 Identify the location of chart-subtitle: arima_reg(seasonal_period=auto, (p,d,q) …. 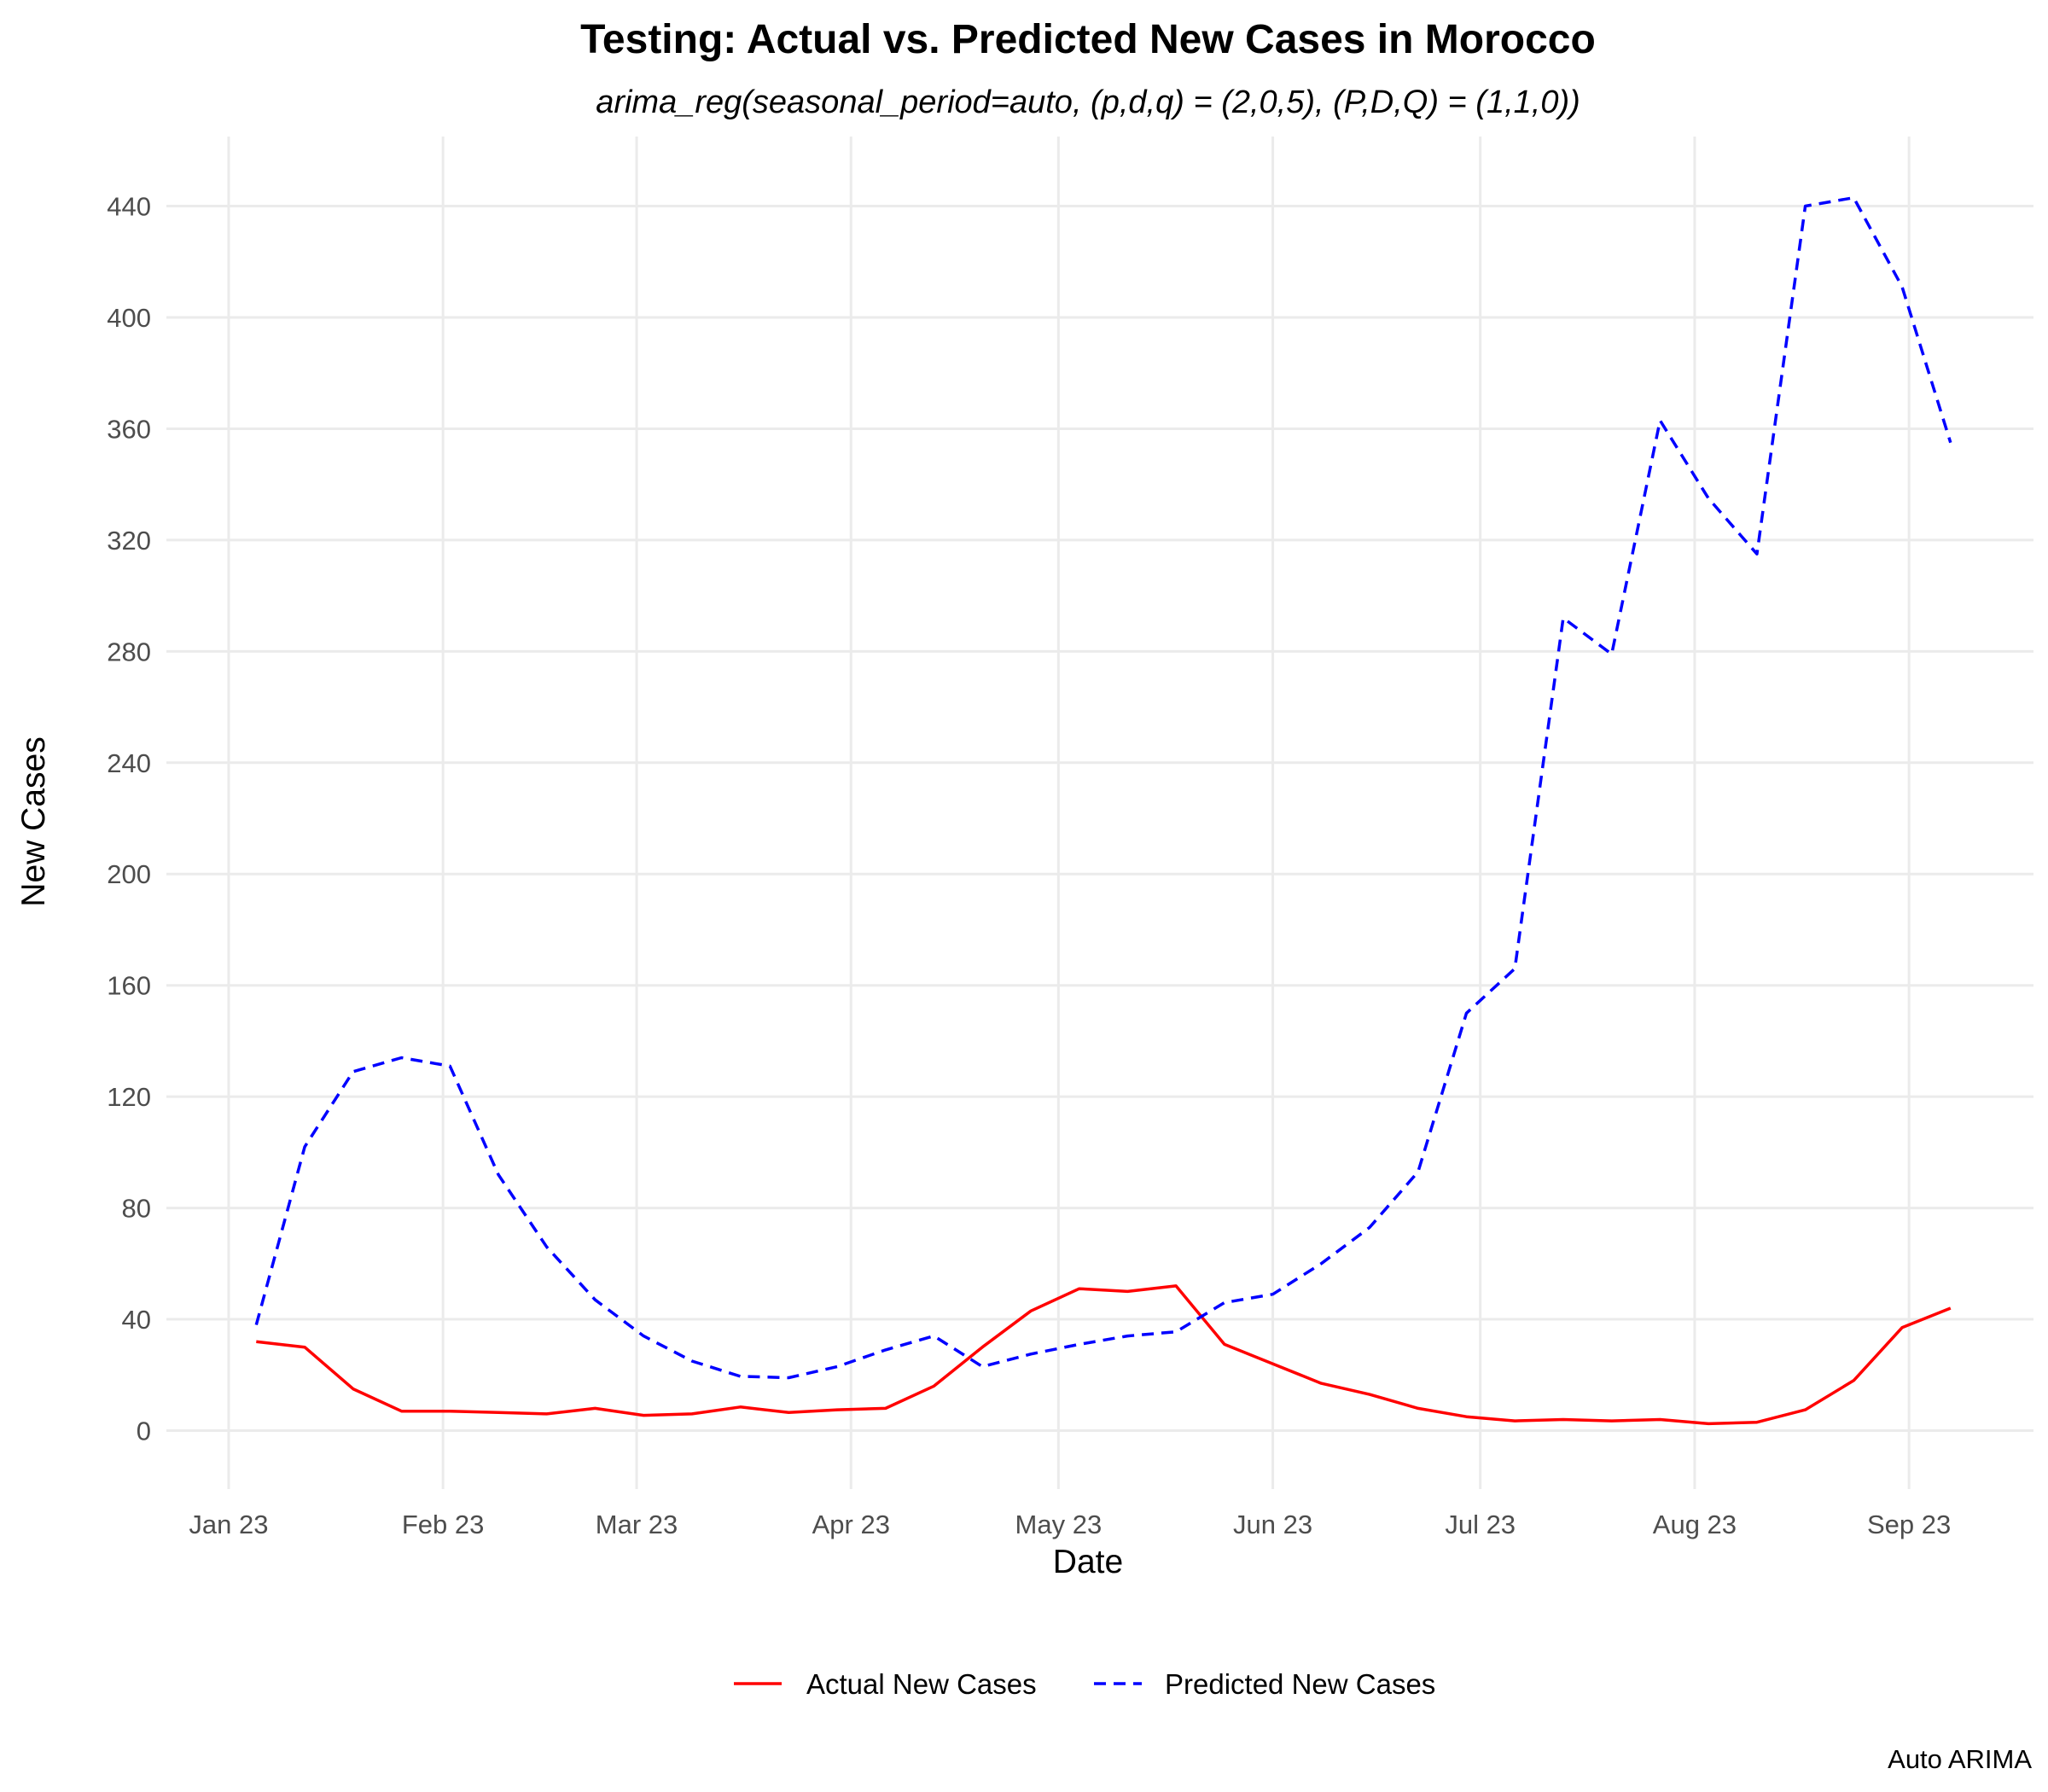
(1088, 102).